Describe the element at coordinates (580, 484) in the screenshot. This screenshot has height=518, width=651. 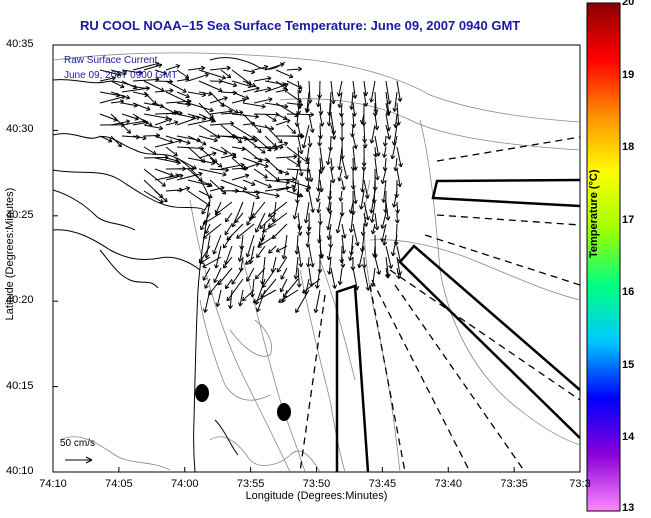
I see `x-tick-label: 73:3` at that location.